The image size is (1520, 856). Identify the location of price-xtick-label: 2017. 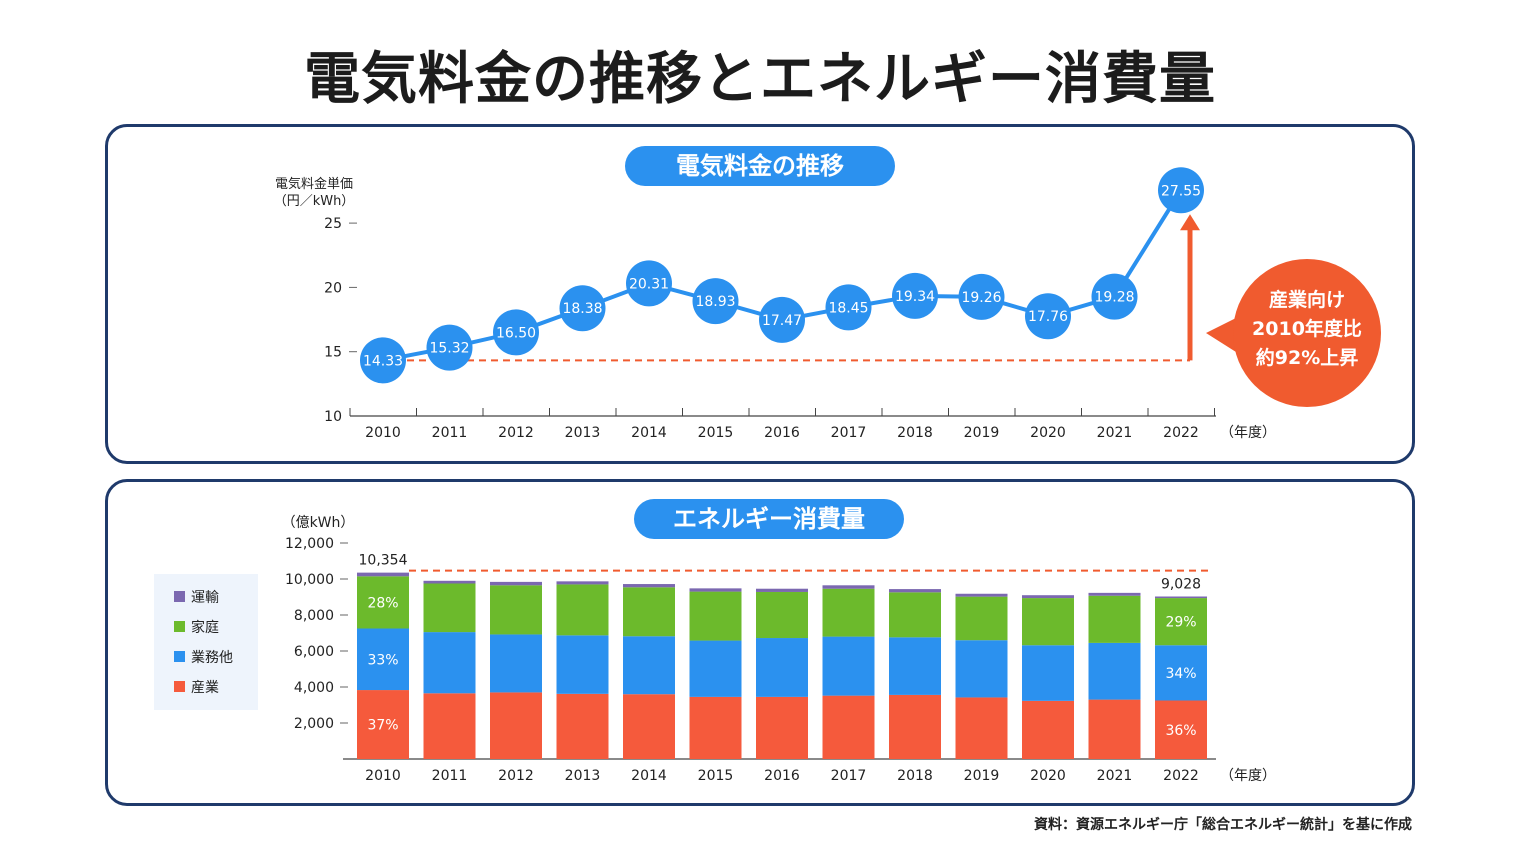
(849, 433).